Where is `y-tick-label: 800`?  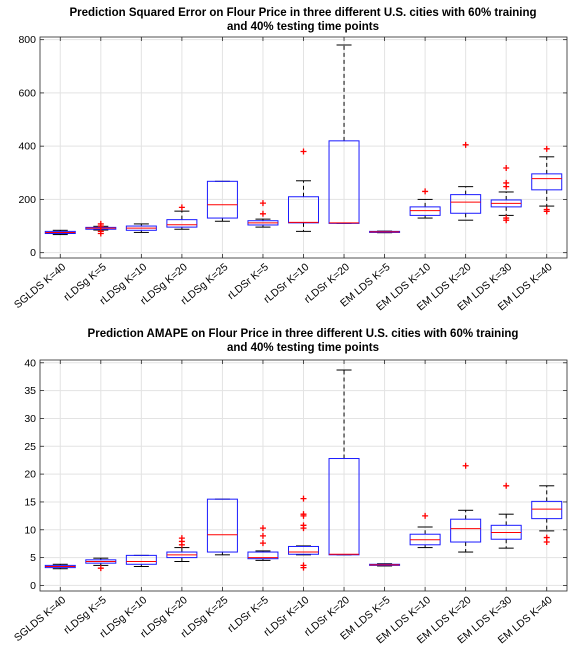 y-tick-label: 800 is located at coordinates (27, 40).